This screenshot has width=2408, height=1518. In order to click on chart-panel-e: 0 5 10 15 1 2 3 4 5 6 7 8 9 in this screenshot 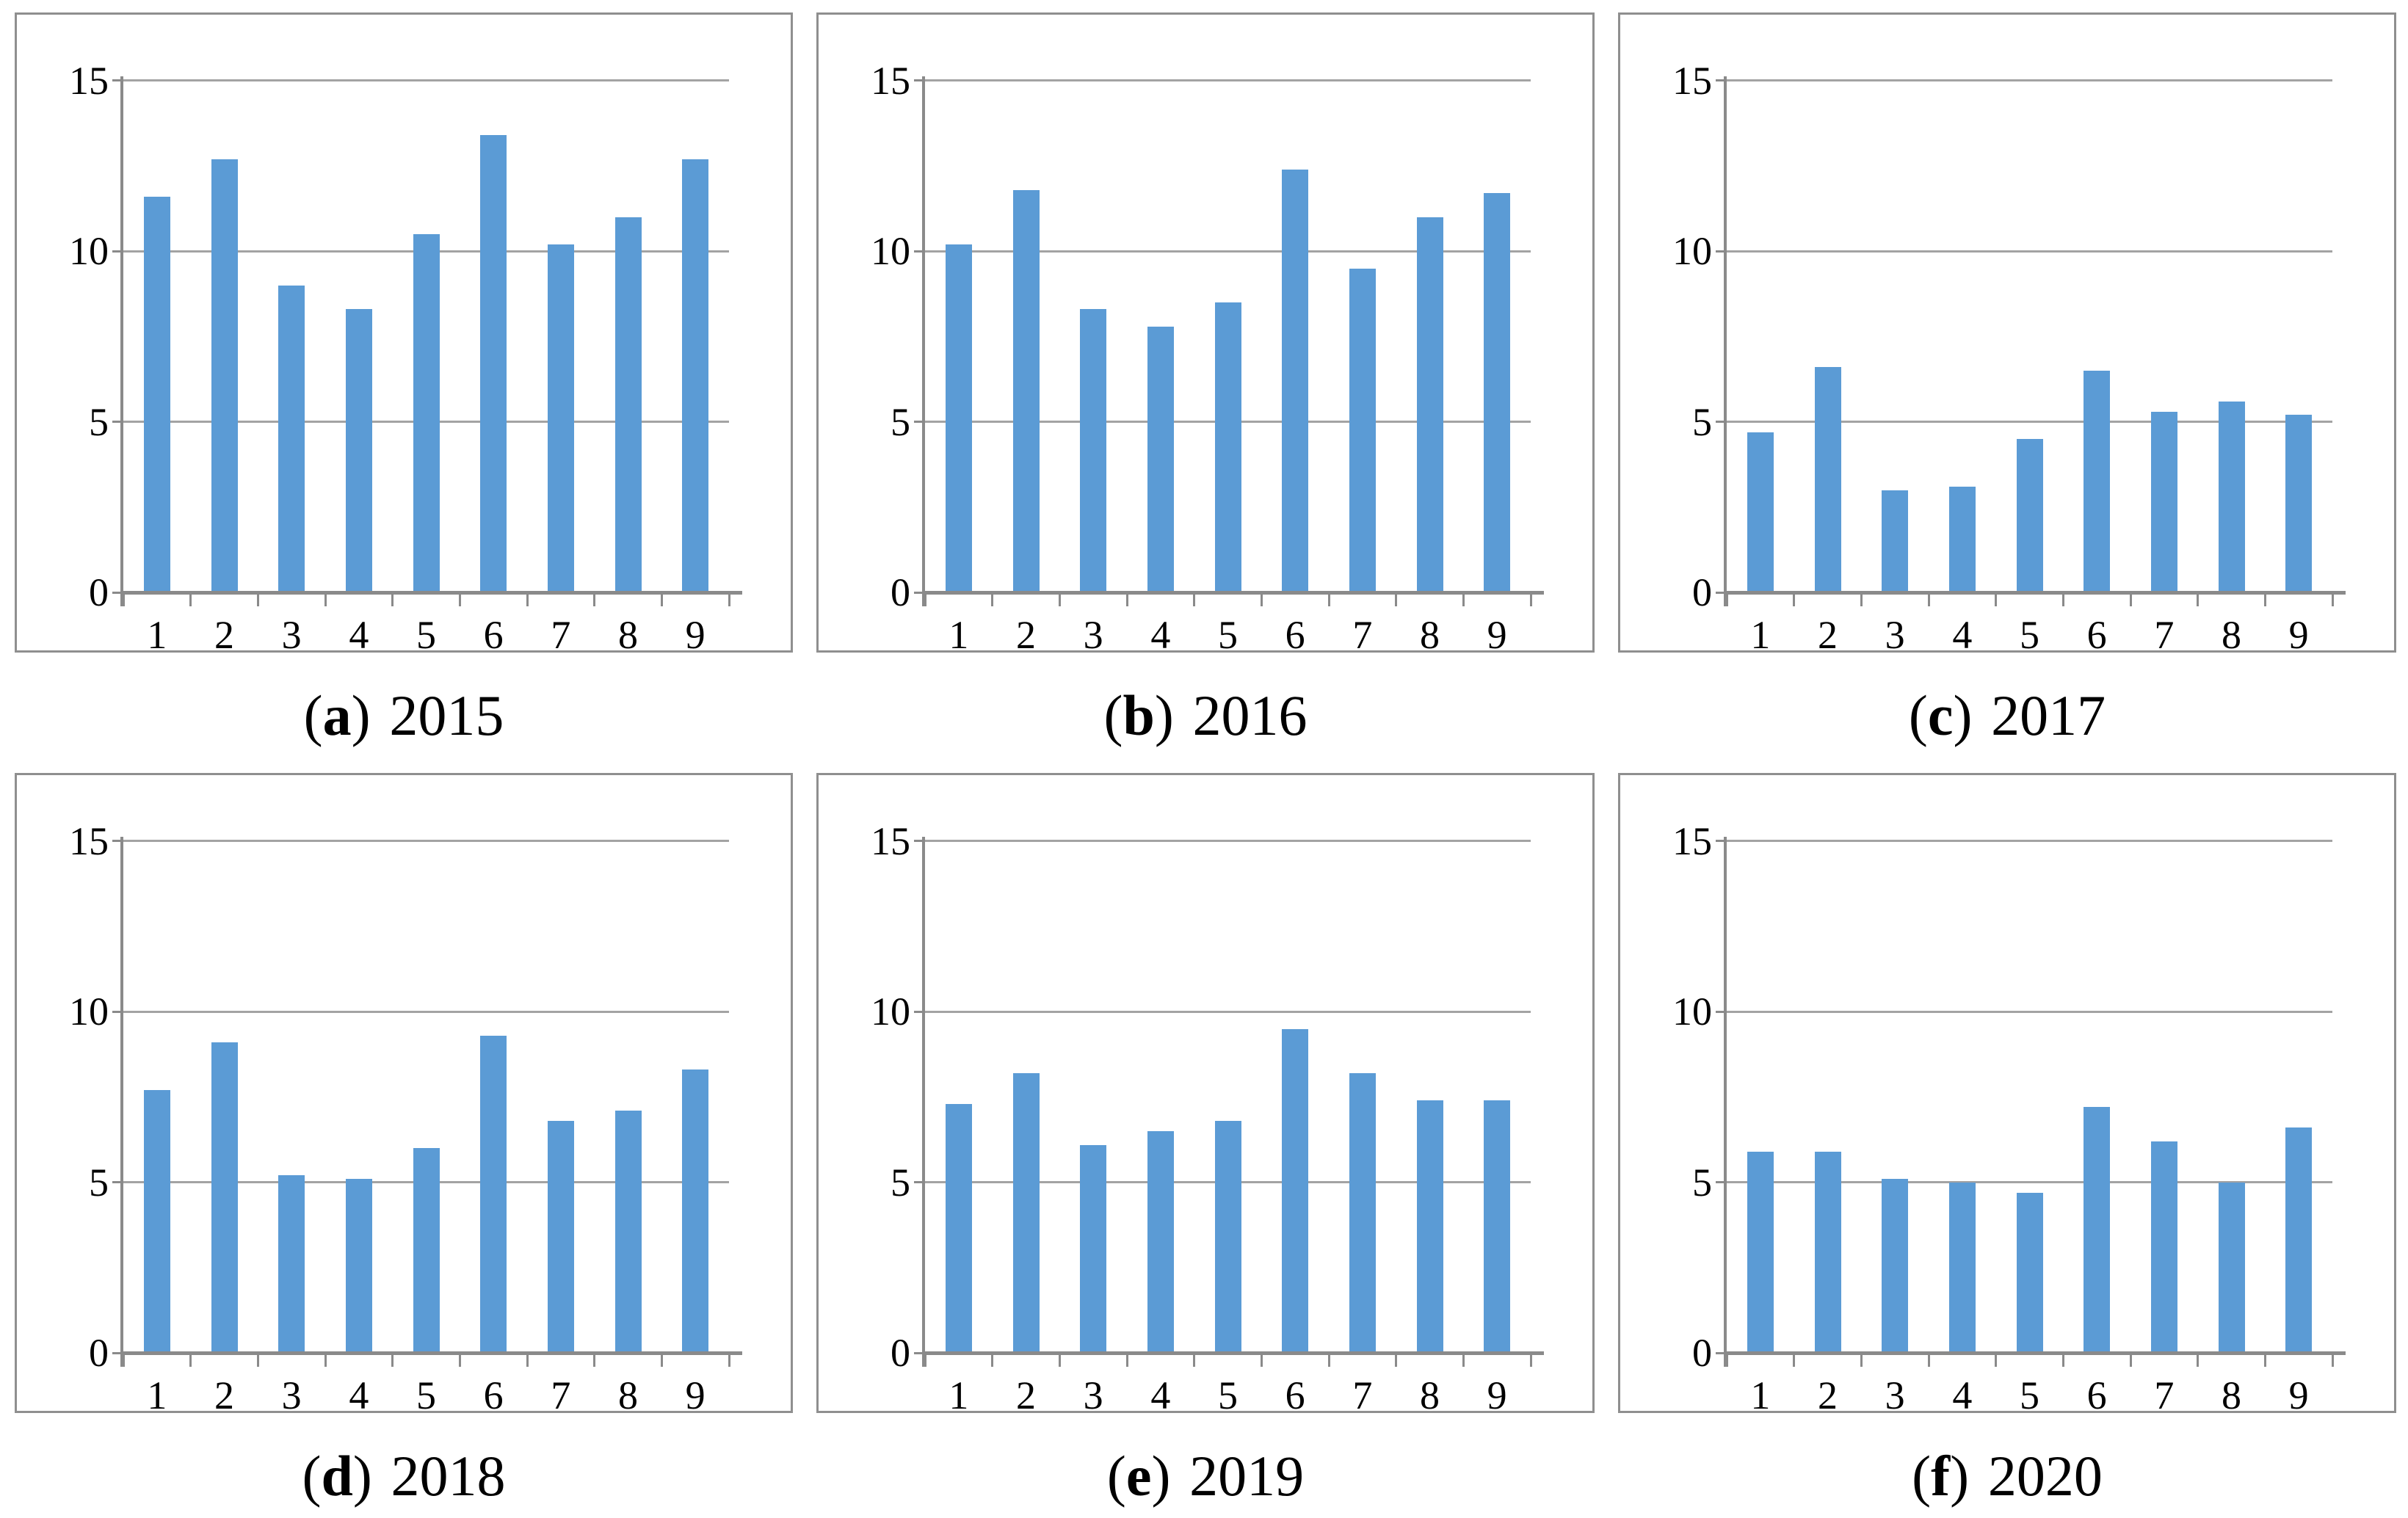, I will do `click(1205, 1095)`.